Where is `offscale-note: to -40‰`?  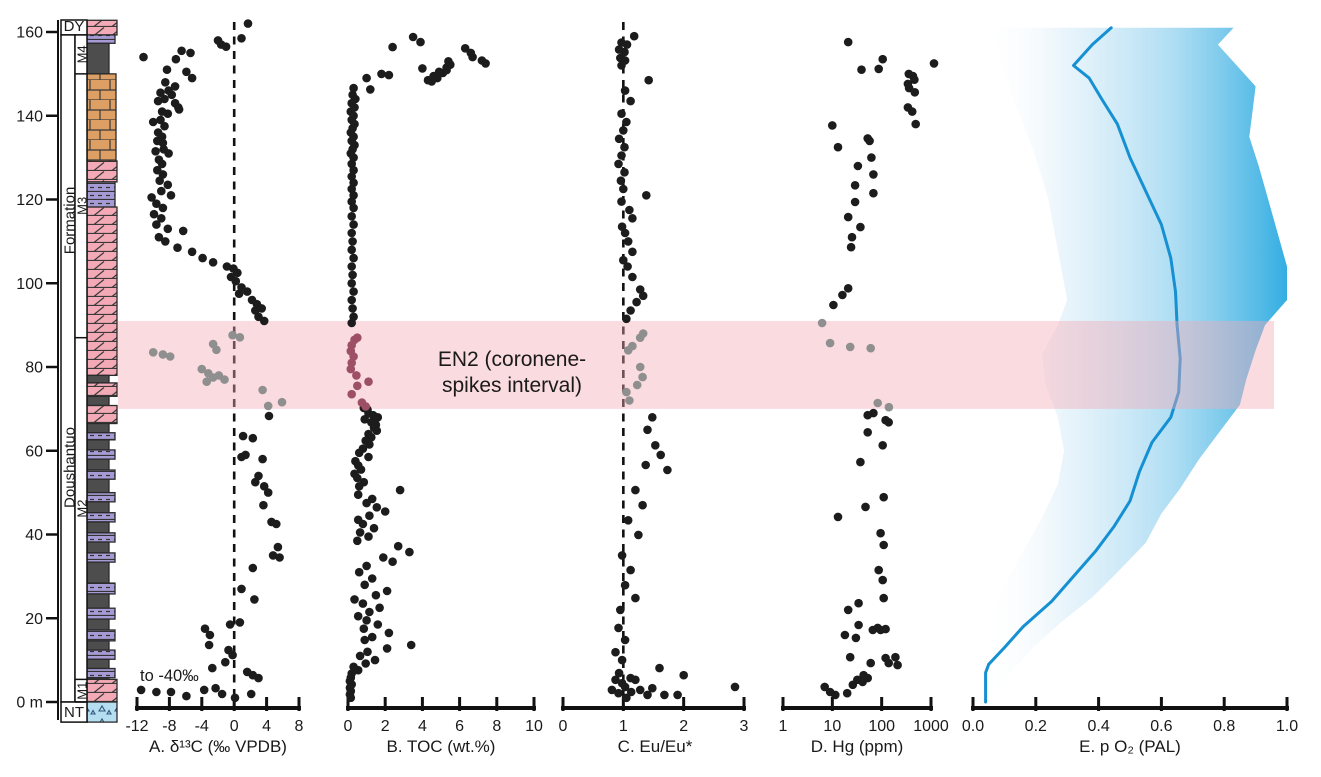
offscale-note: to -40‰ is located at coordinates (169, 676).